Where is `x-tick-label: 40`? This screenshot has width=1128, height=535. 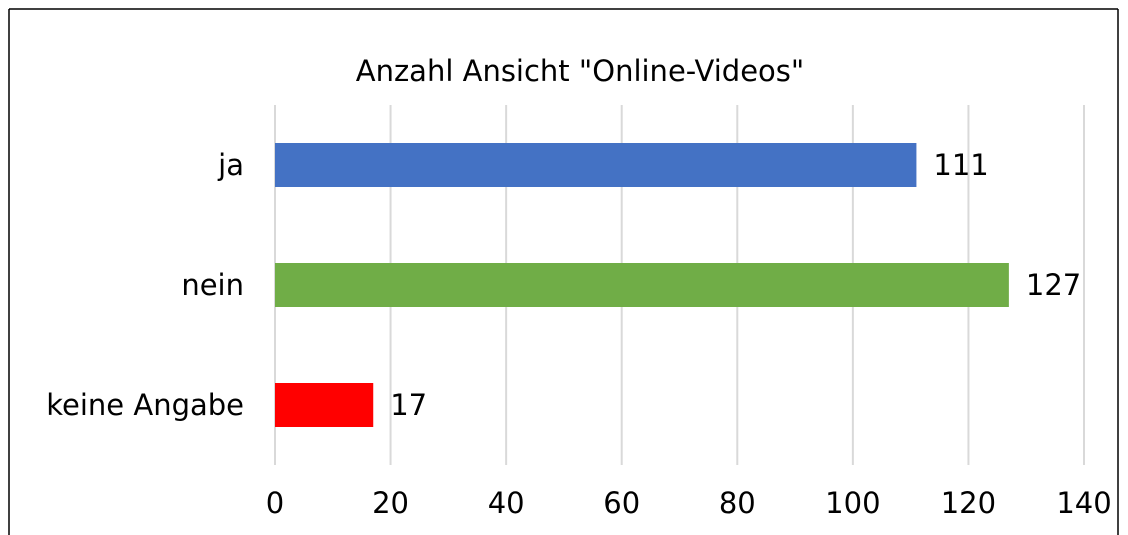 x-tick-label: 40 is located at coordinates (506, 503).